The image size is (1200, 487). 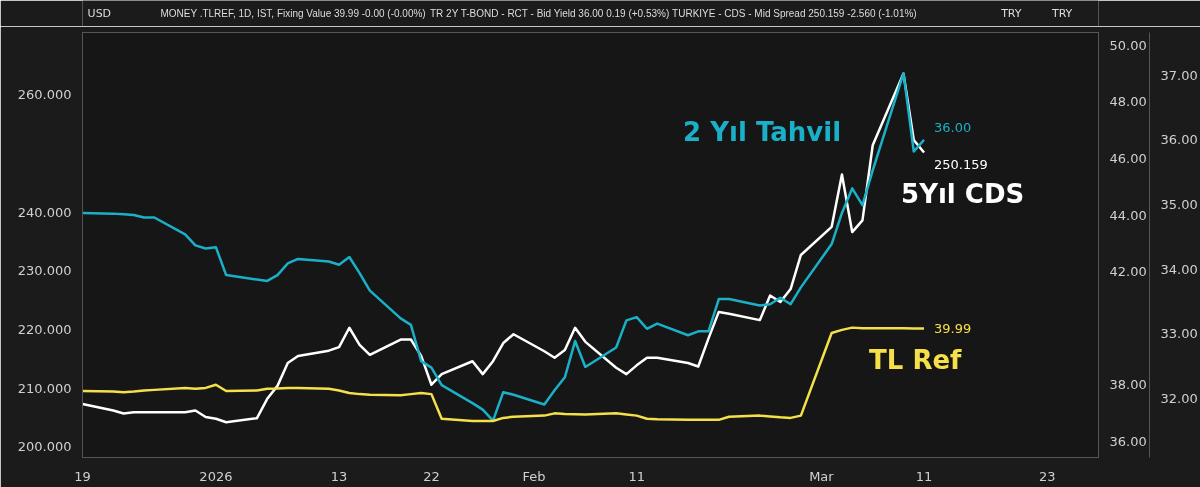 I want to click on x-tick-label: 13, so click(x=339, y=476).